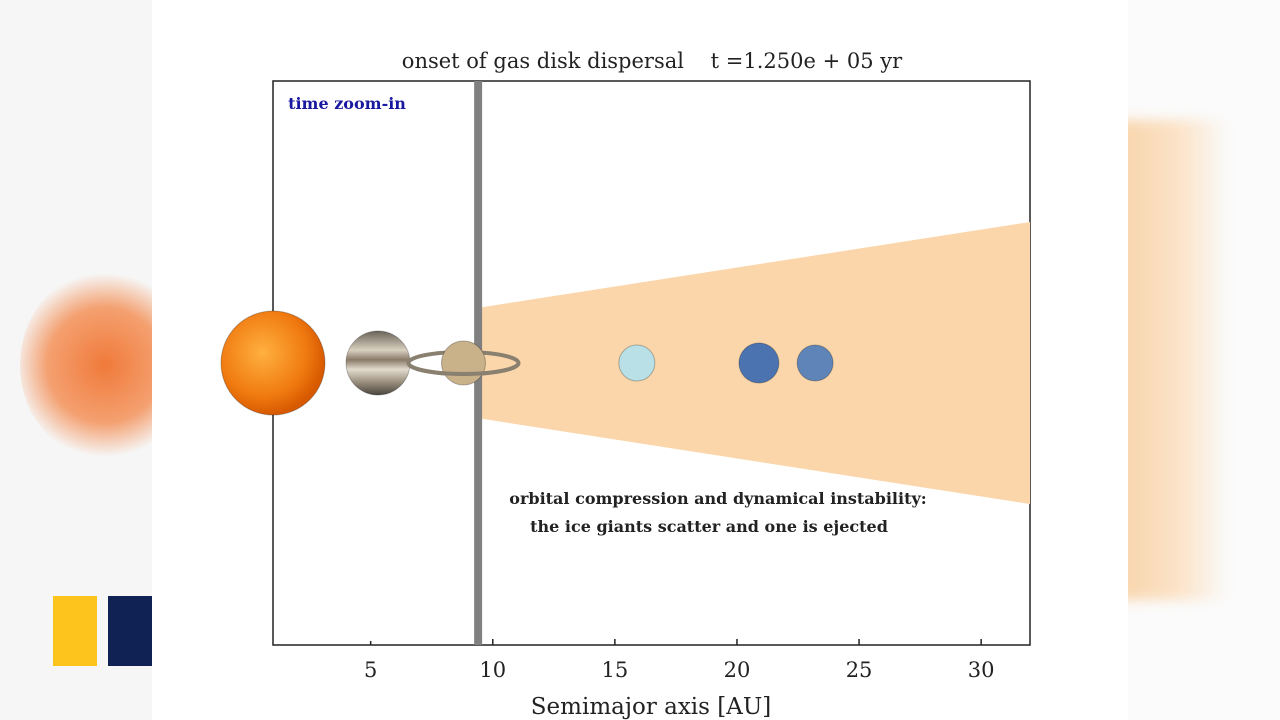 This screenshot has height=720, width=1280. What do you see at coordinates (273, 363) in the screenshot?
I see `sun-planet` at bounding box center [273, 363].